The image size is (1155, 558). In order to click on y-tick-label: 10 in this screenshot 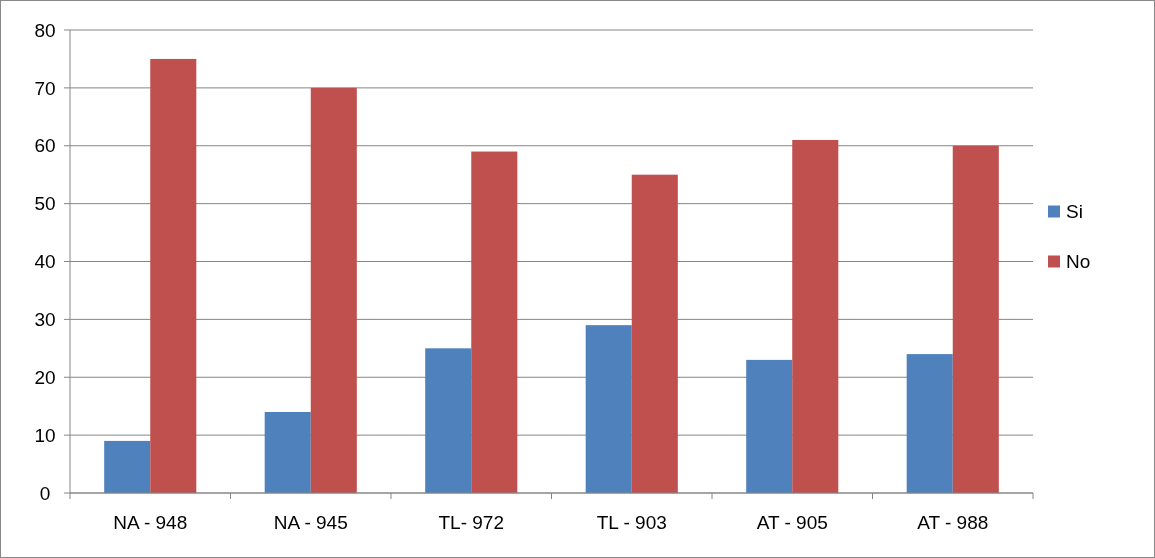, I will do `click(45, 435)`.